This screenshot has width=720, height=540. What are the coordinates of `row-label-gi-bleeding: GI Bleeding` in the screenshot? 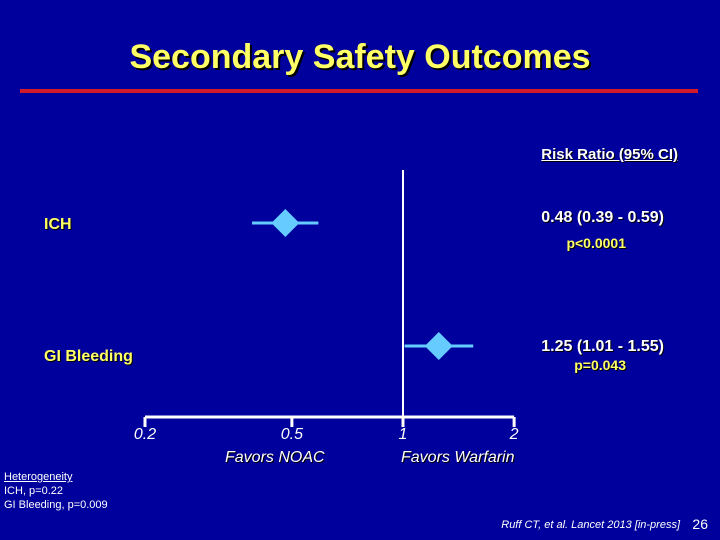 It's located at (88, 356).